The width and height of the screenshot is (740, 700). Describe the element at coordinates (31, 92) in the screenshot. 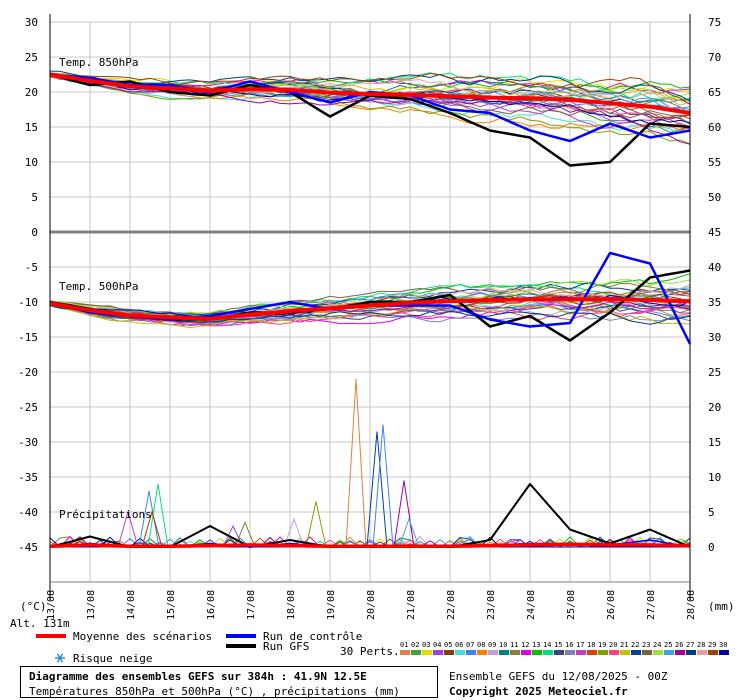

I see `left-tick-2: 20` at that location.